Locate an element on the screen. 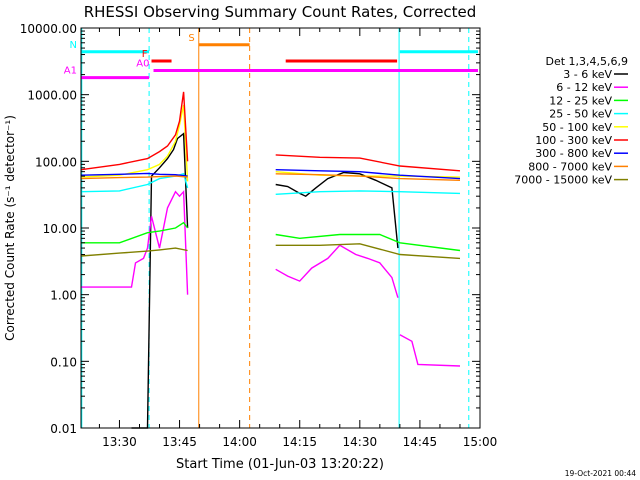  x-tick-label: 14:45 is located at coordinates (420, 442).